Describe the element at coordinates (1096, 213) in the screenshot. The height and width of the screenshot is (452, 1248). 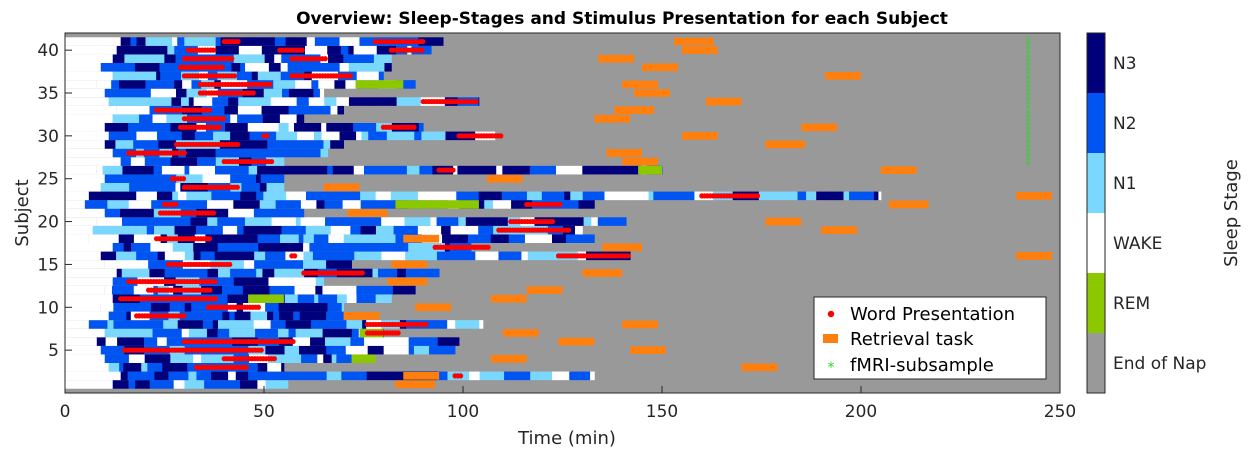
I see `colorbar-frame` at that location.